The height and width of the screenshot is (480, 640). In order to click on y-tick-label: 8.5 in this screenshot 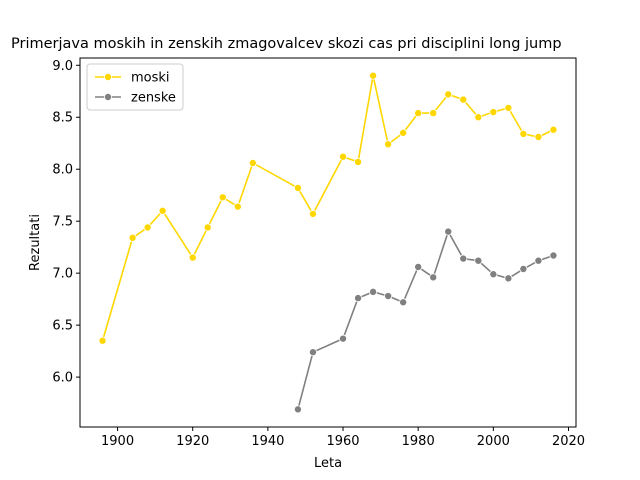, I will do `click(62, 118)`.